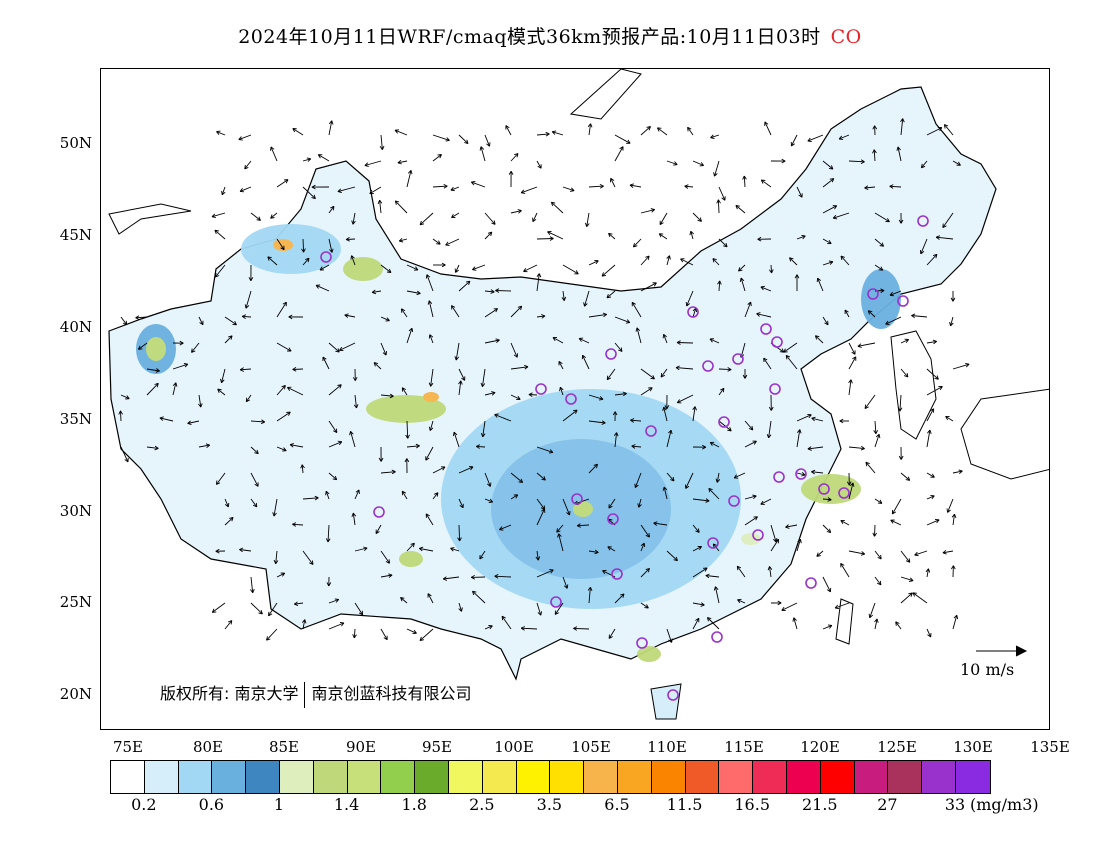  What do you see at coordinates (211, 804) in the screenshot?
I see `legend-label: 0.6` at bounding box center [211, 804].